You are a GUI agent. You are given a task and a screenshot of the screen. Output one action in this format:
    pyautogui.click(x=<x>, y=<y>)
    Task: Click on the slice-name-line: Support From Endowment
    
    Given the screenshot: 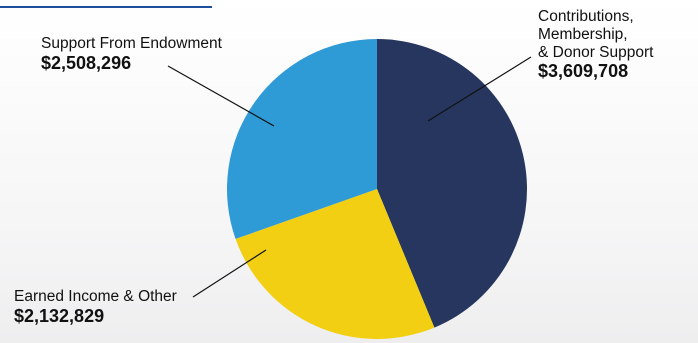 What is the action you would take?
    pyautogui.click(x=131, y=43)
    